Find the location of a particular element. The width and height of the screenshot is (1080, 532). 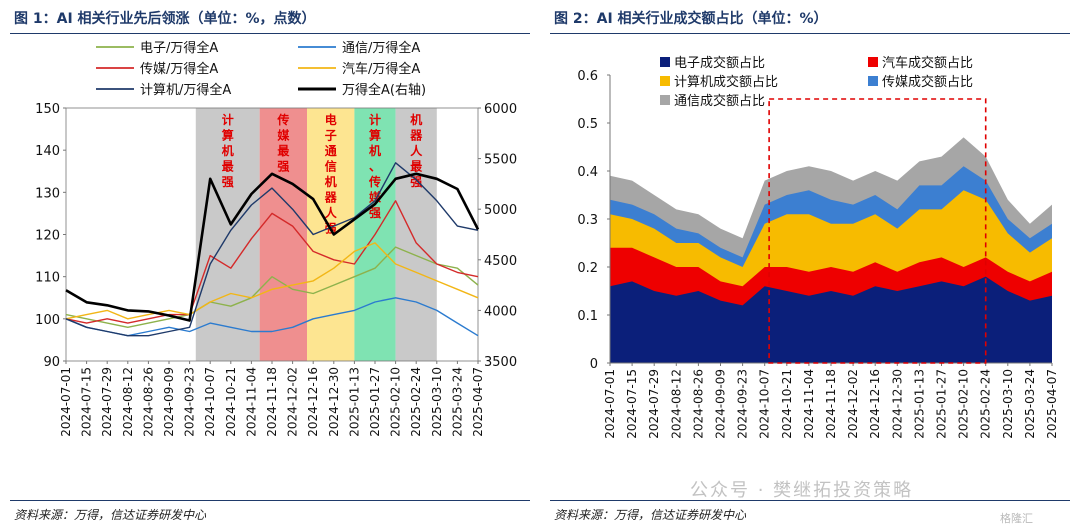

region-label-char: 子 is located at coordinates (331, 136).